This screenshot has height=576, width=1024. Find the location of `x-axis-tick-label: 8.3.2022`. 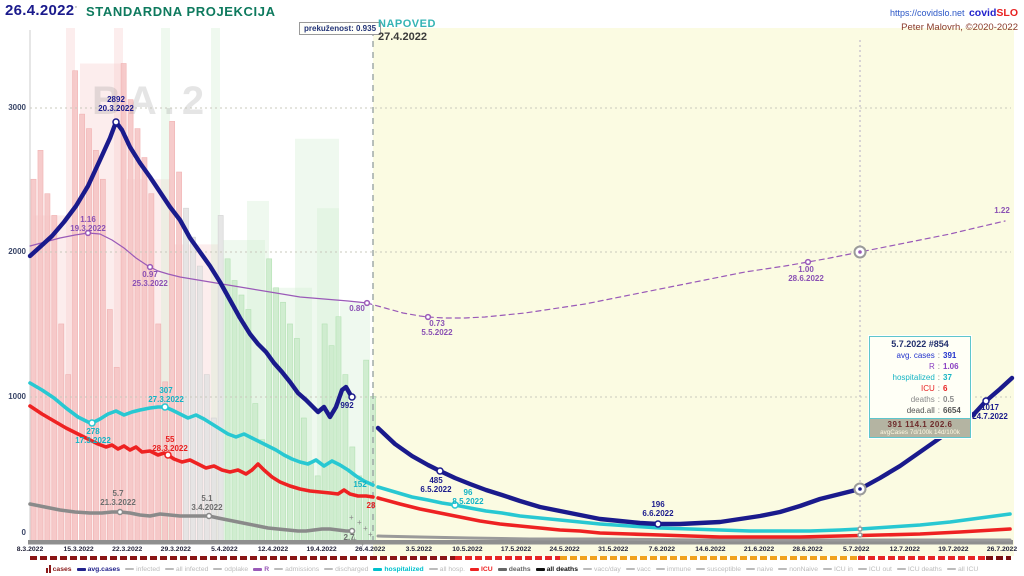

x-axis-tick-label: 8.3.2022 is located at coordinates (30, 549).